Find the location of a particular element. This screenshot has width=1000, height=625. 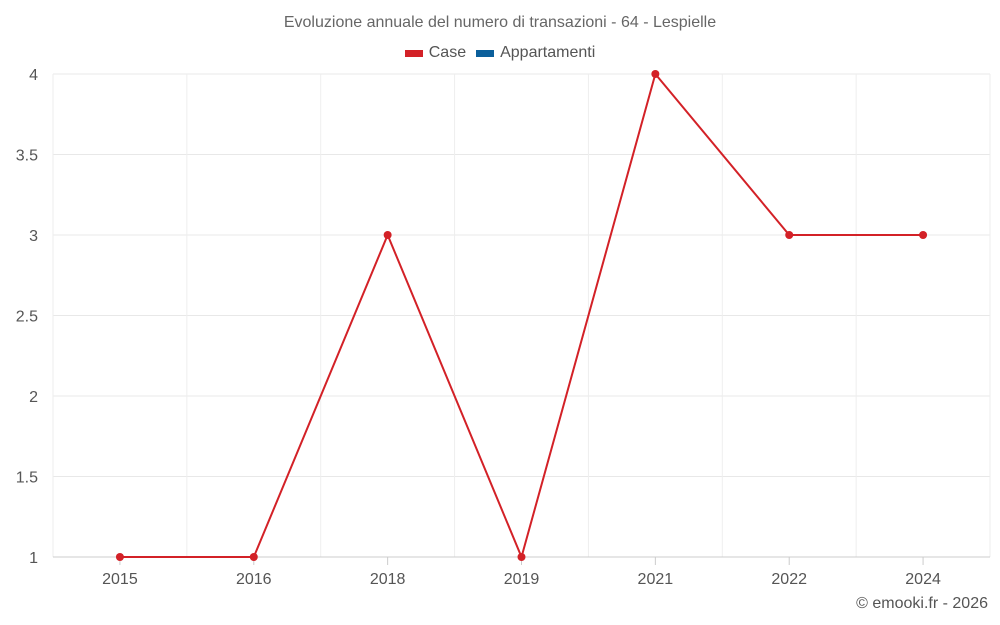

y-tick-label: 1 is located at coordinates (33, 558).